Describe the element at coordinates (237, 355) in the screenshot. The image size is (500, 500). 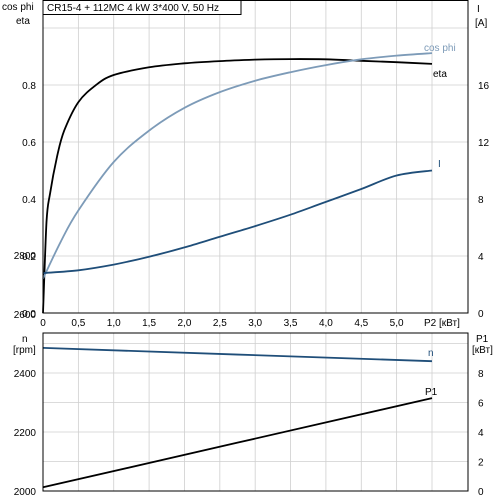
I see `series-line-n` at that location.